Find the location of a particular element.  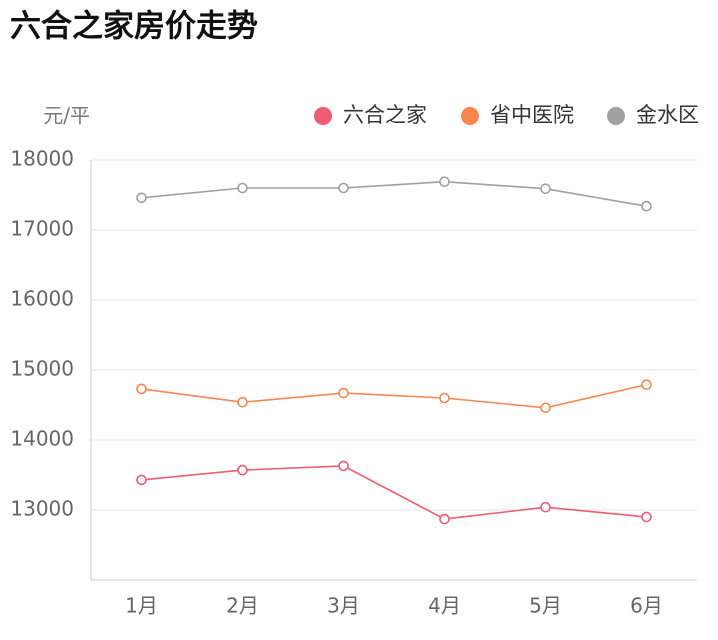

legend-label: 省中医院 is located at coordinates (532, 115).